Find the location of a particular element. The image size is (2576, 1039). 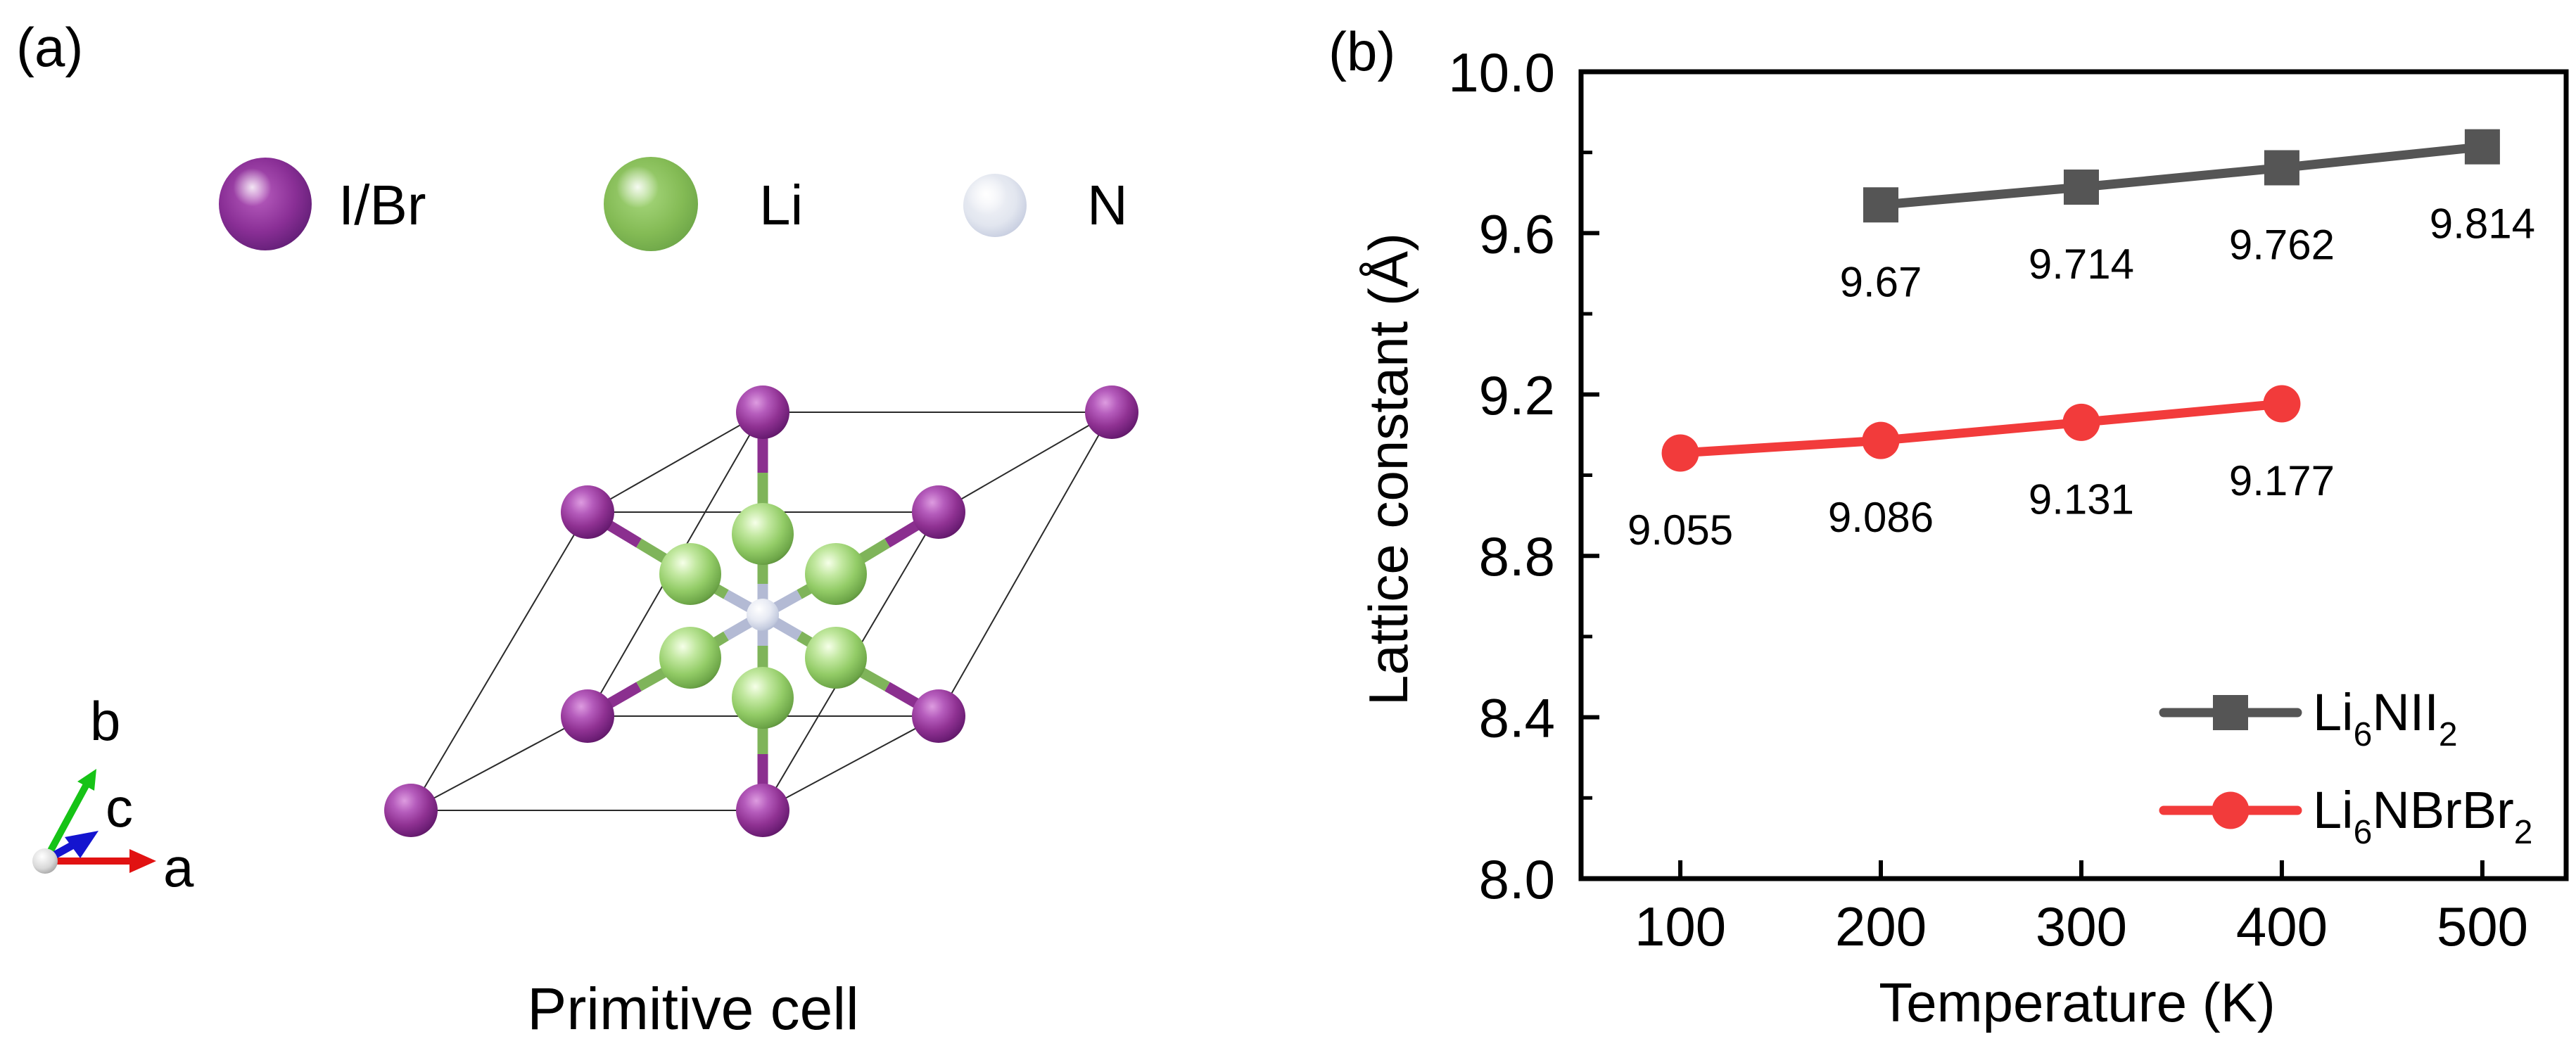

series-line-Li6NBrBr2 is located at coordinates (1981, 428).